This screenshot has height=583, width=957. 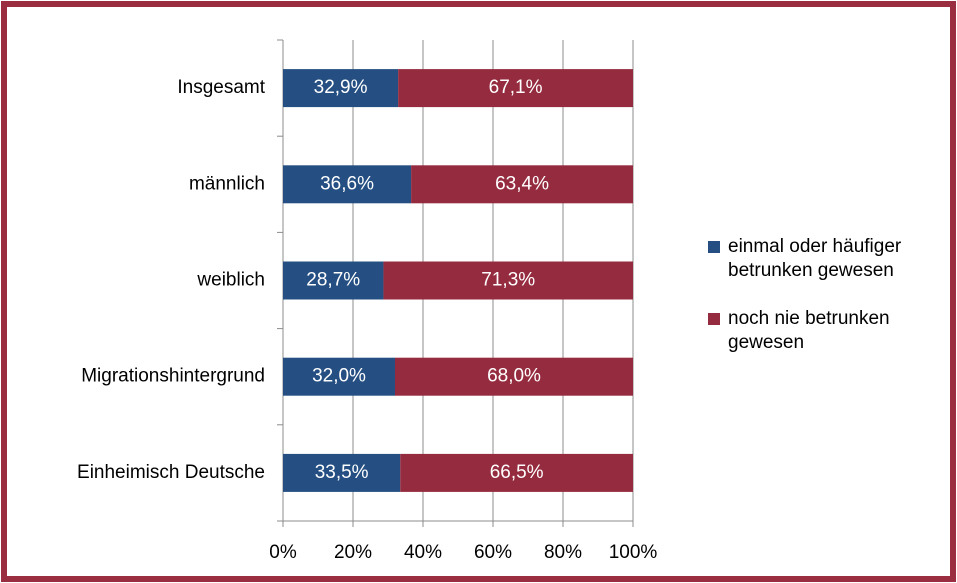 What do you see at coordinates (563, 552) in the screenshot?
I see `x-tick-label: 80%` at bounding box center [563, 552].